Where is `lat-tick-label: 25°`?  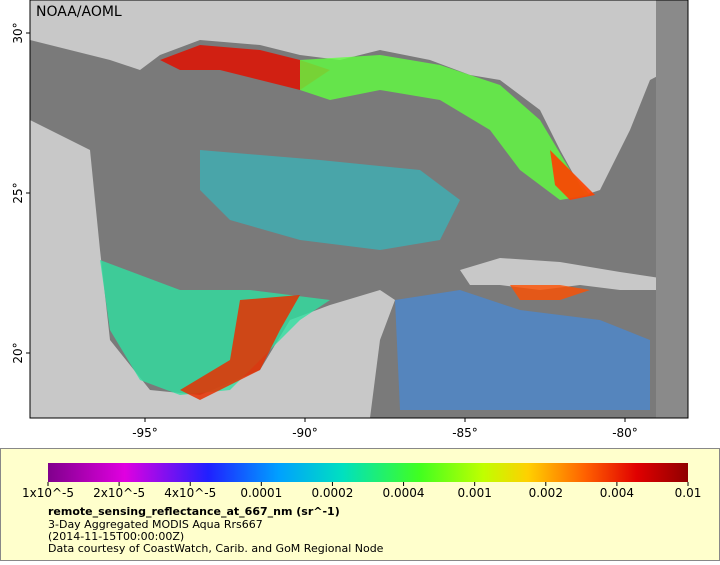
lat-tick-label: 25° is located at coordinates (18, 192).